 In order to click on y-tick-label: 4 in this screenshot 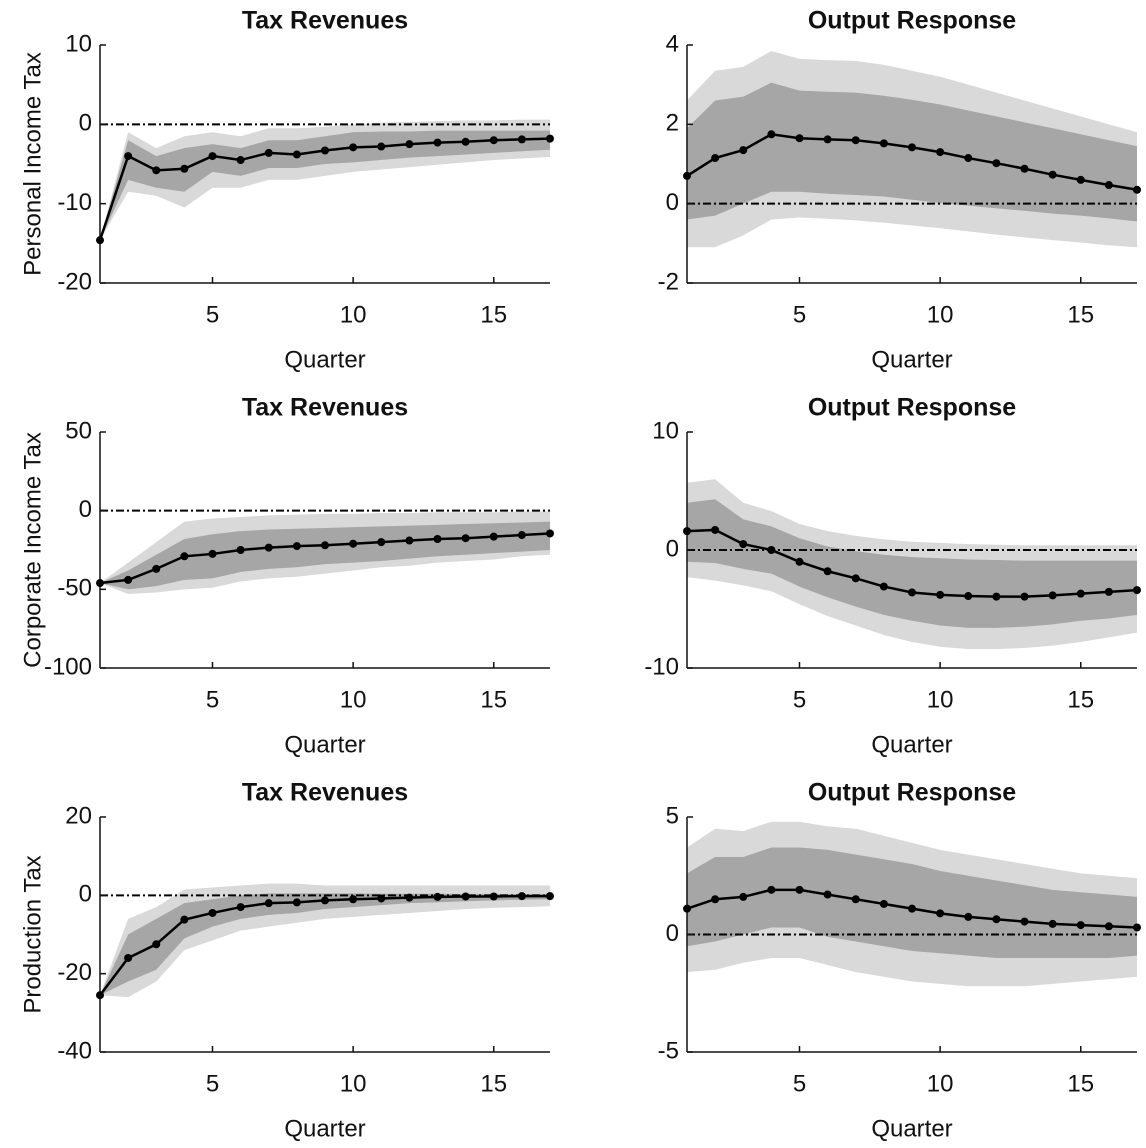, I will do `click(672, 43)`.